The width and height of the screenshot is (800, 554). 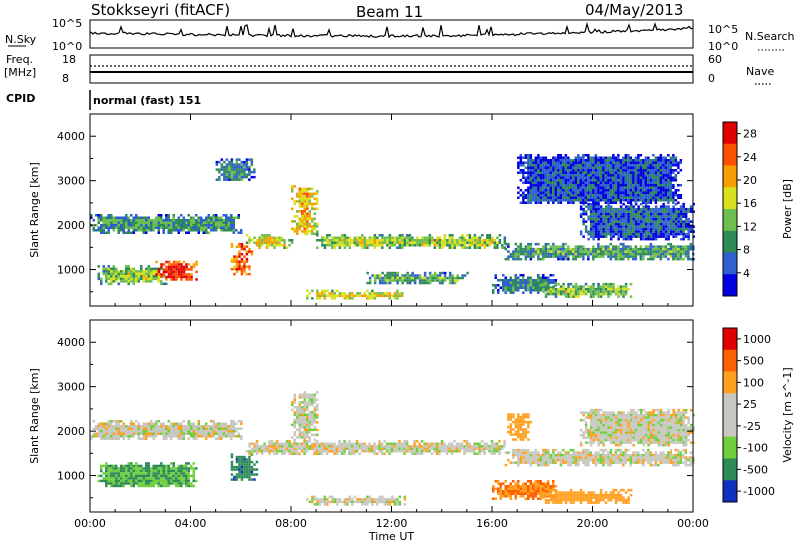 What do you see at coordinates (389, 12) in the screenshot?
I see `beam-label: Beam 11` at bounding box center [389, 12].